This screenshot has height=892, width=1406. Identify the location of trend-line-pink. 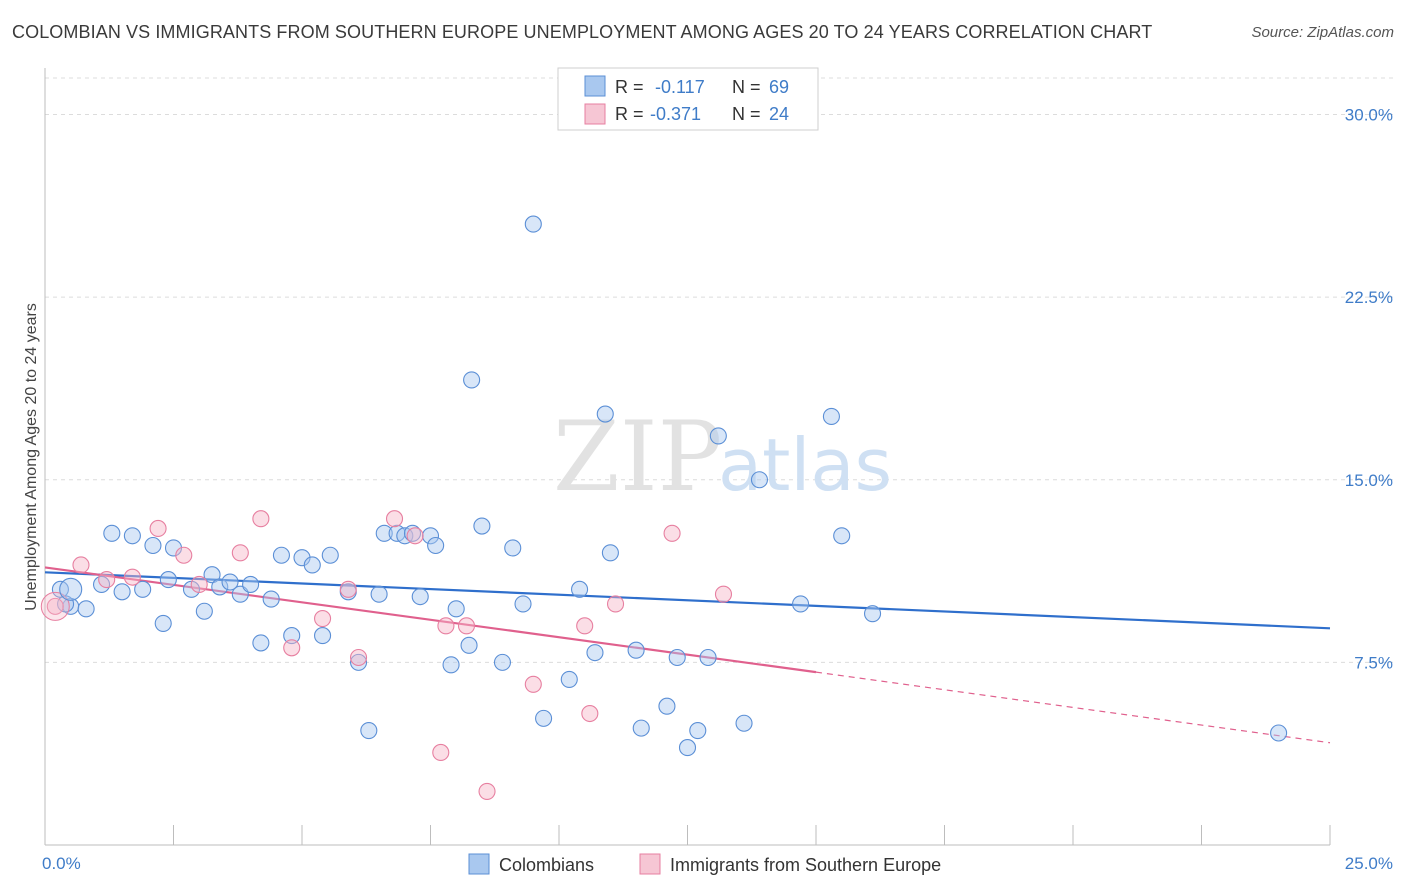
(430, 620).